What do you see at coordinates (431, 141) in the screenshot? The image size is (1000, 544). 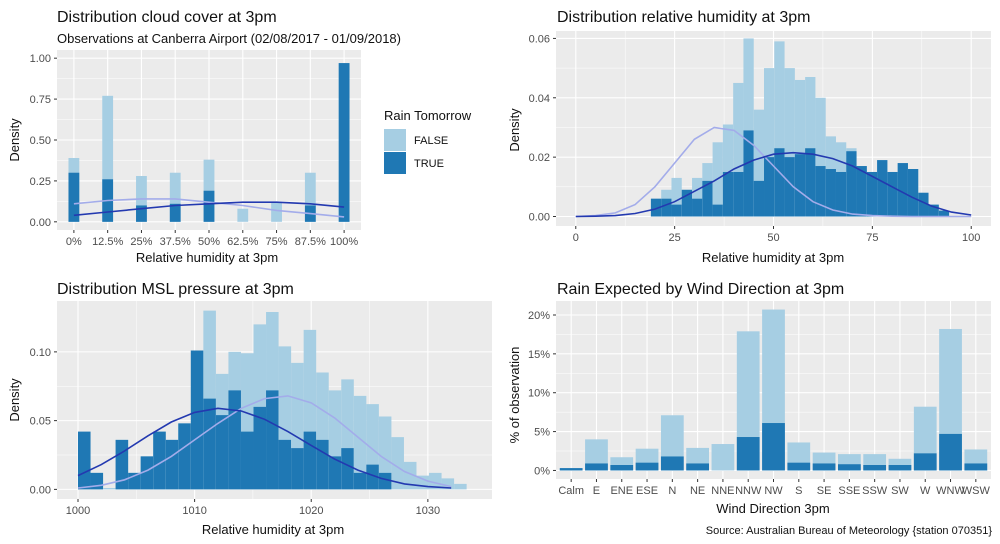 I see `legend-label-false: FALSE` at bounding box center [431, 141].